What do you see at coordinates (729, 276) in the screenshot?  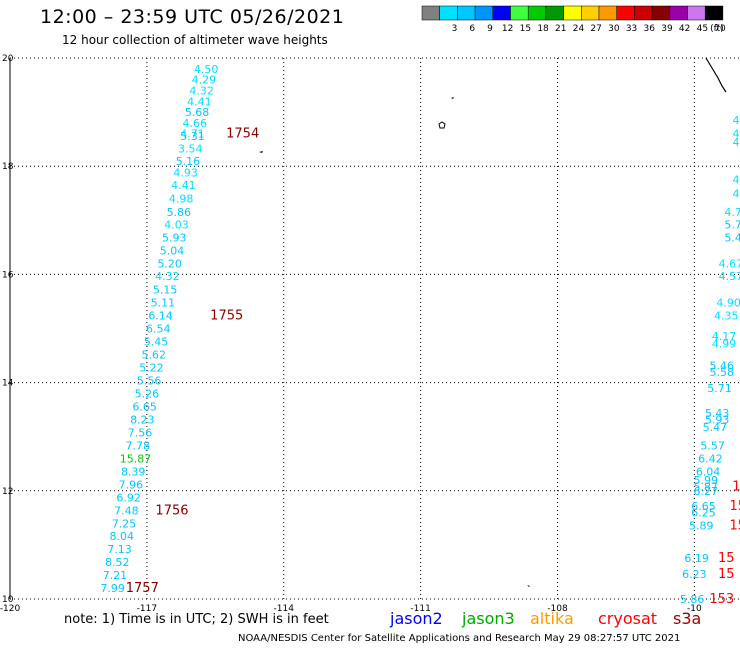 I see `swh-value-label: 4.57` at bounding box center [729, 276].